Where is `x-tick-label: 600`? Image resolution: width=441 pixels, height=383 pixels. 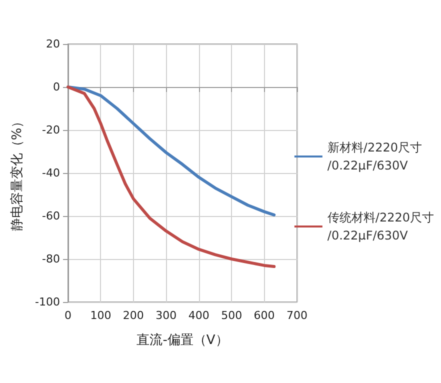
x-tick-label: 600 is located at coordinates (264, 315).